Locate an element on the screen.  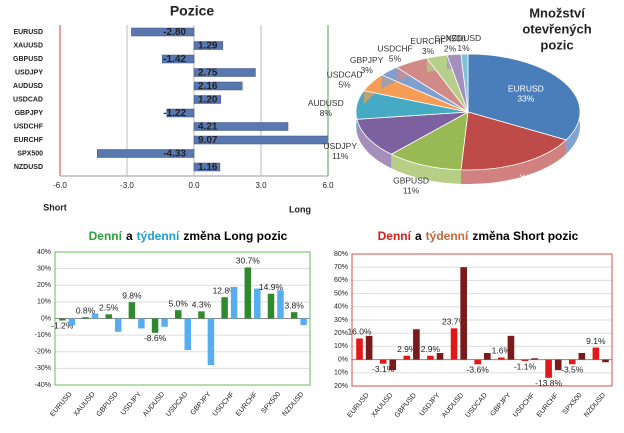
pie-label: GBPUSD is located at coordinates (411, 180).